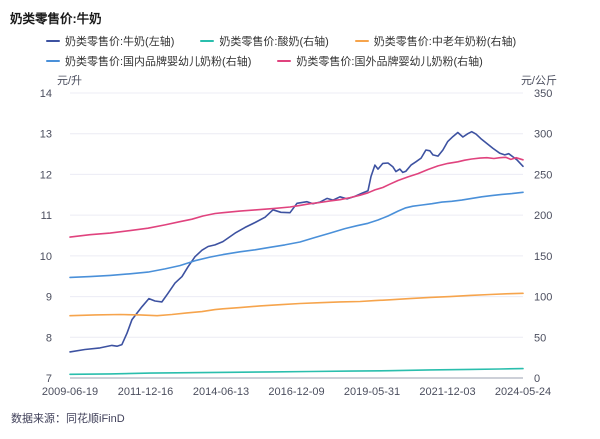 Image resolution: width=600 pixels, height=439 pixels. I want to click on y-tick-label-right: 300, so click(543, 135).